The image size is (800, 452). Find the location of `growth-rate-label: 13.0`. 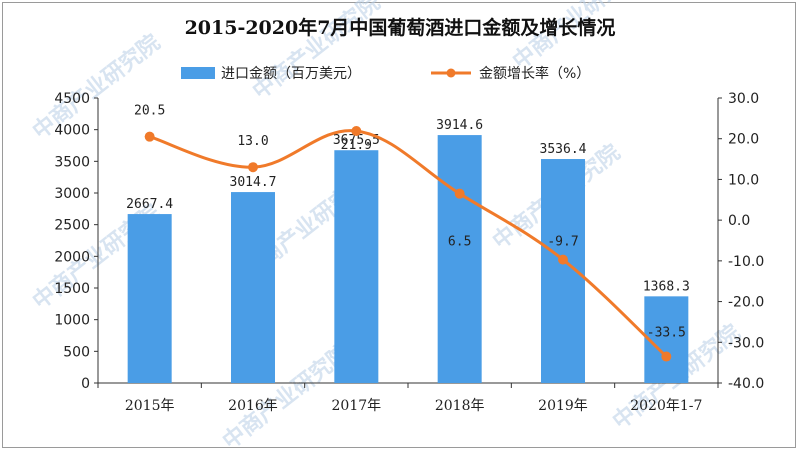

growth-rate-label: 13.0 is located at coordinates (252, 141).